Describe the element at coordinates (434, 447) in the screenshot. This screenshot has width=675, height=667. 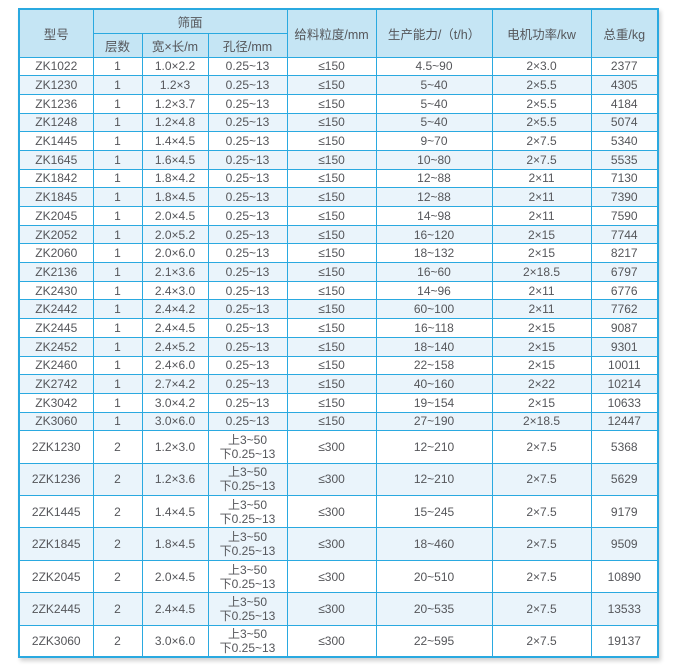
I see `cell-capacity: 12~210` at that location.